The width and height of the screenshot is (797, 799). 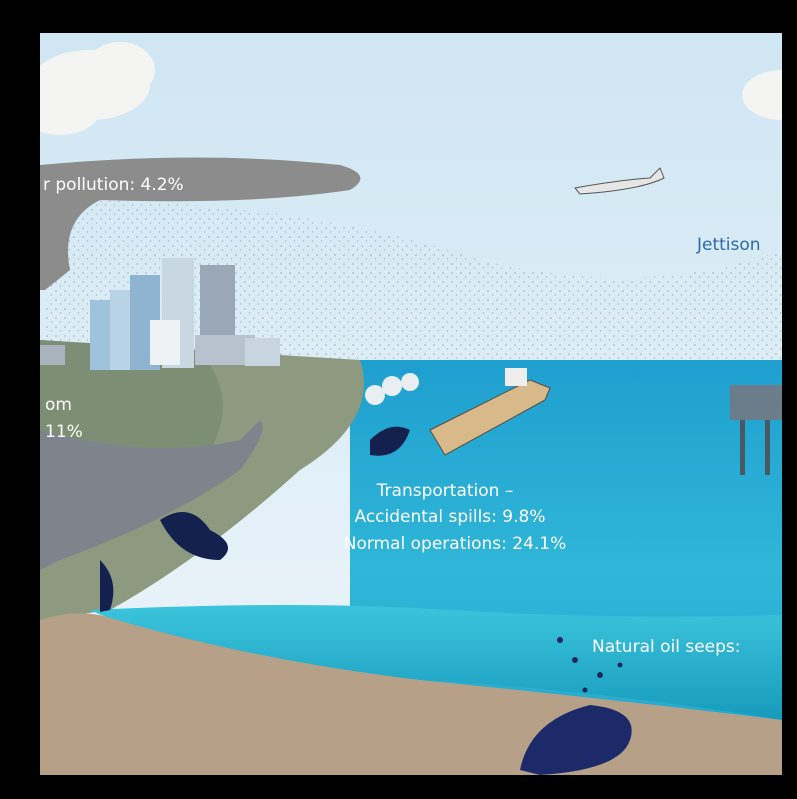 What do you see at coordinates (728, 245) in the screenshot?
I see `jettison-label: Jettison` at bounding box center [728, 245].